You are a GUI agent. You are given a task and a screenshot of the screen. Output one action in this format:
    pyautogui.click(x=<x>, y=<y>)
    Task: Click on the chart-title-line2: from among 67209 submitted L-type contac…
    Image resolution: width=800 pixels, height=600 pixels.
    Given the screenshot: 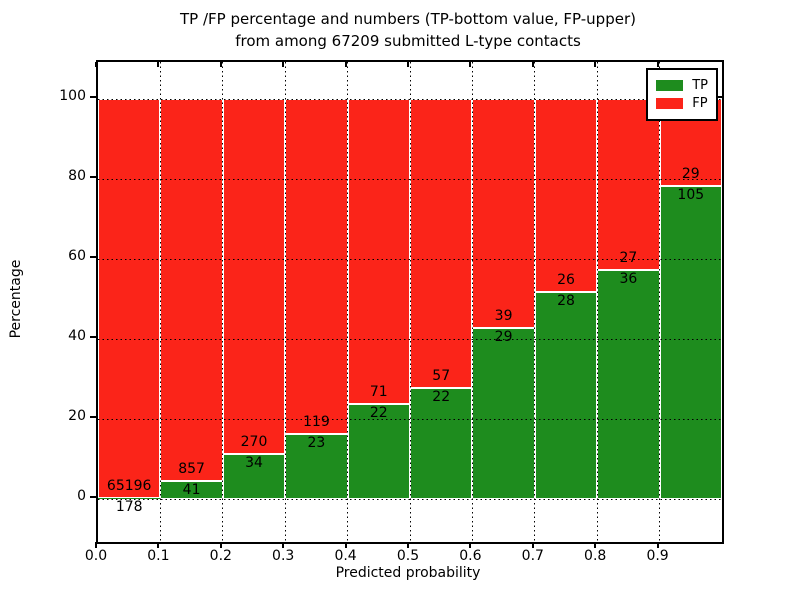 What is the action you would take?
    pyautogui.click(x=408, y=41)
    